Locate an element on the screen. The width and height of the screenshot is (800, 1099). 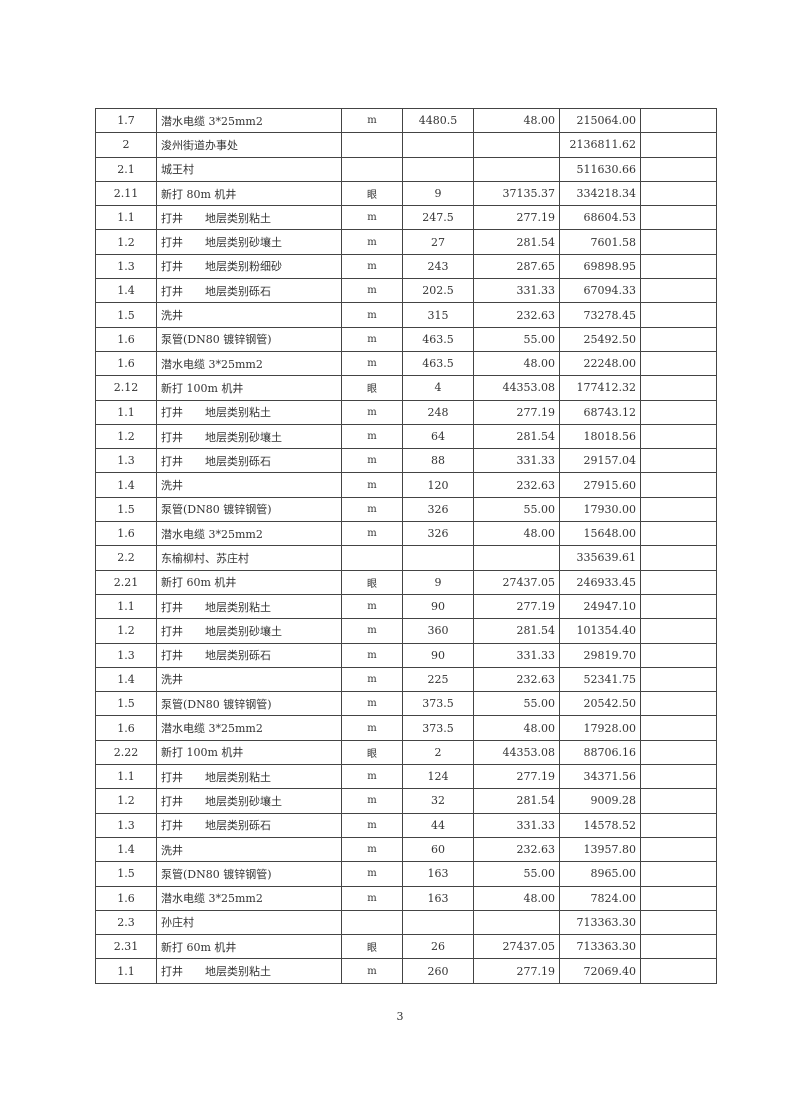
table-row: 1.4 洗井 m 225 232.63 52341.75 is located at coordinates (406, 679).